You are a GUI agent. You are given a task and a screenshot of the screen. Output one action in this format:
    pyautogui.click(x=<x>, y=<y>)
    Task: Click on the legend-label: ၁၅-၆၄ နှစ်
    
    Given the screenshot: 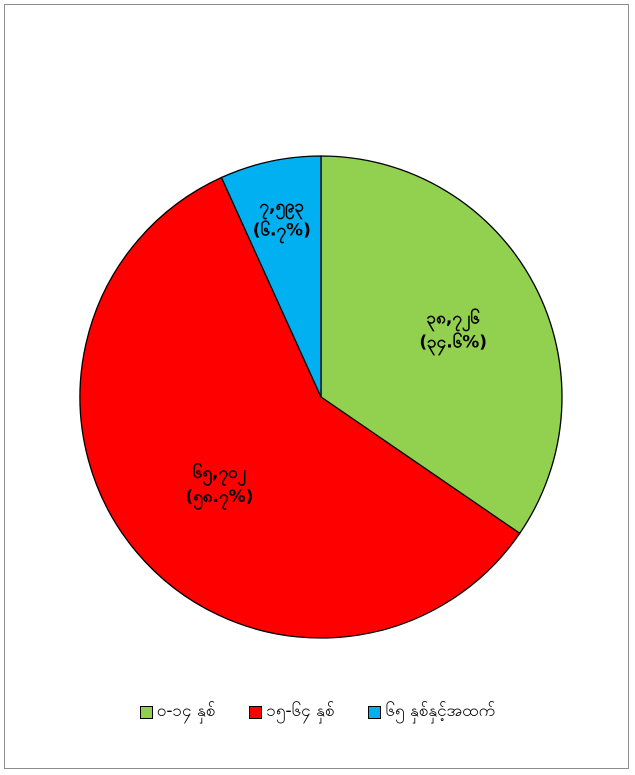 What is the action you would take?
    pyautogui.click(x=300, y=711)
    